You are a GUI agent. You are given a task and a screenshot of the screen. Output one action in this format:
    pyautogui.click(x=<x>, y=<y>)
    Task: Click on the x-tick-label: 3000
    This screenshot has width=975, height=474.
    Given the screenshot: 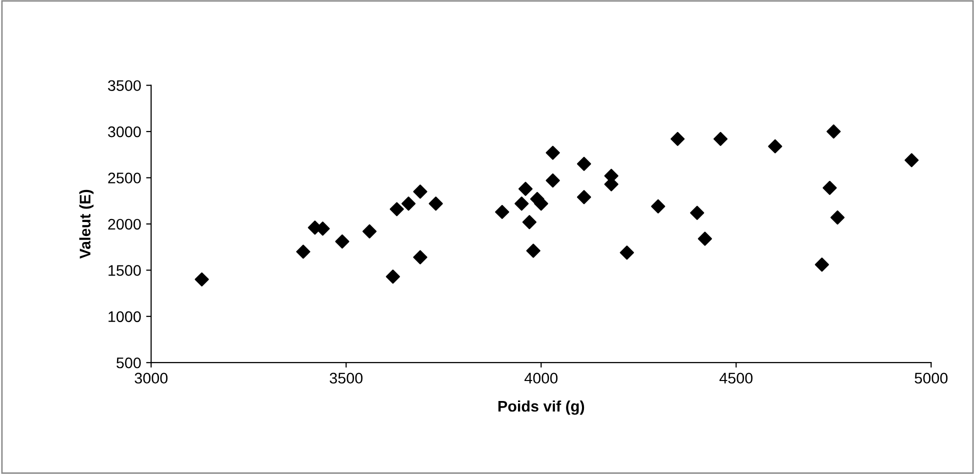 What is the action you would take?
    pyautogui.click(x=151, y=378)
    